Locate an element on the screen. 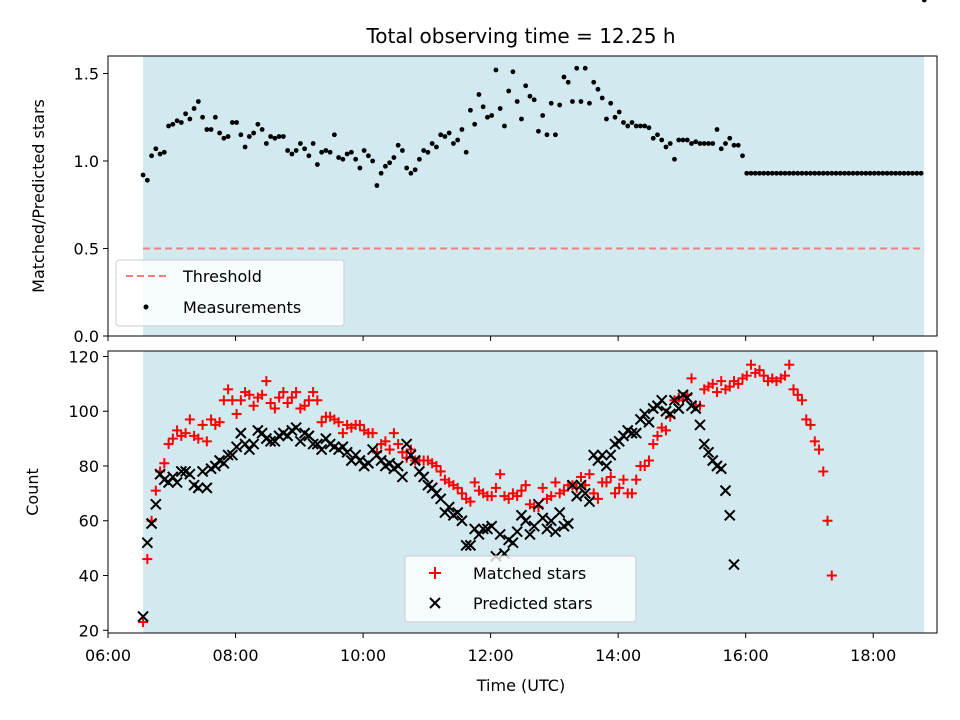  x-tick-label: 16:00 is located at coordinates (746, 655).